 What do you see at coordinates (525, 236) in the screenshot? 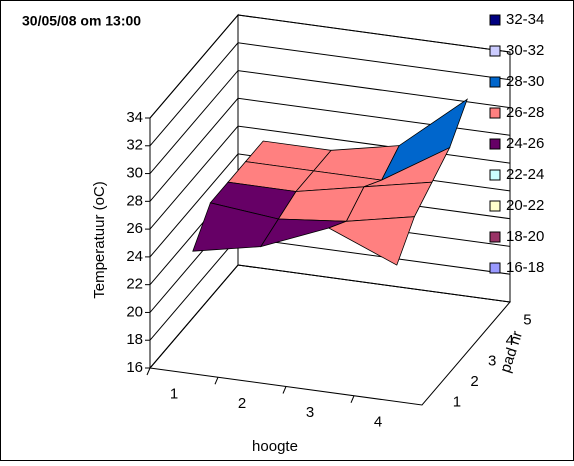
I see `legend-label: 18-20` at bounding box center [525, 236].